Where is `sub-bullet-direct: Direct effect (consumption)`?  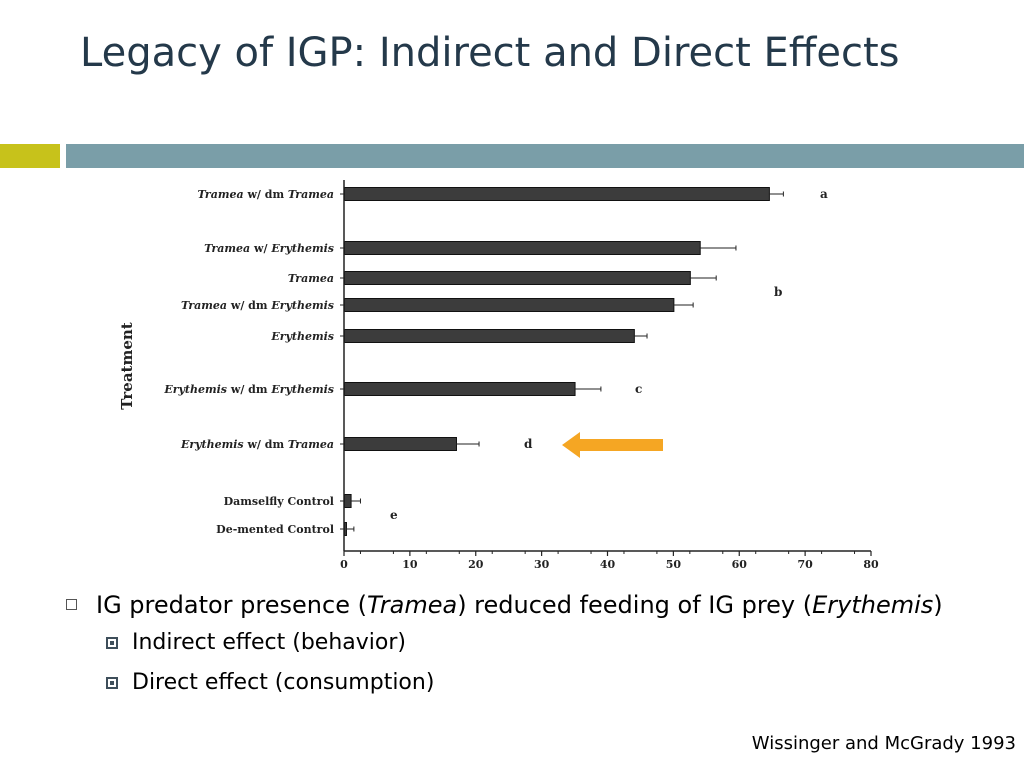 sub-bullet-direct: Direct effect (consumption) is located at coordinates (510, 683).